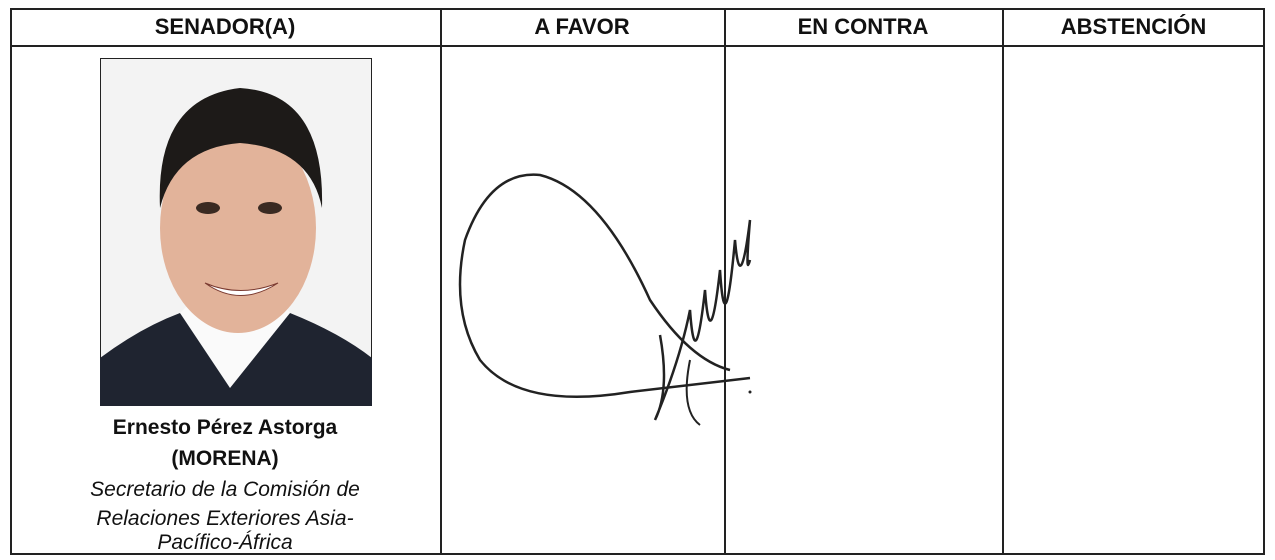  What do you see at coordinates (225, 489) in the screenshot?
I see `senator-role: Secretario de la Comisión de` at bounding box center [225, 489].